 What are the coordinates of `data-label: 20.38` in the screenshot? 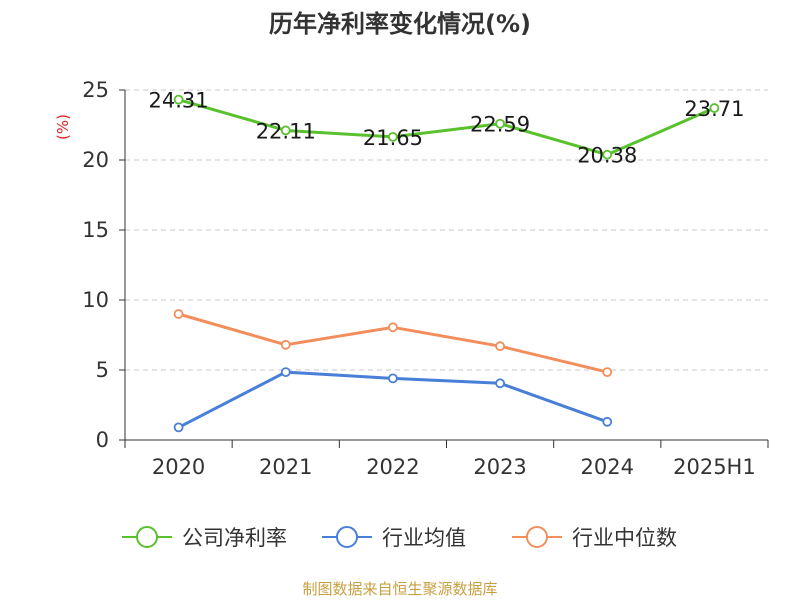 It's located at (607, 156).